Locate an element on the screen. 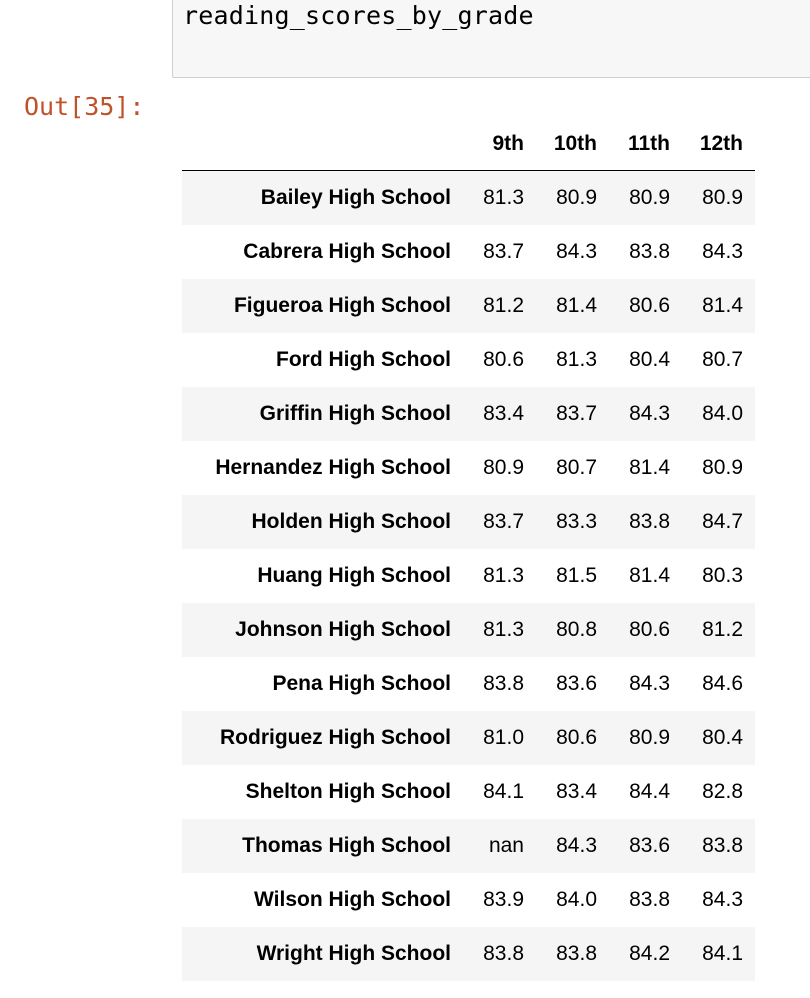  table-cell-9th: 81.0 is located at coordinates (503, 737).